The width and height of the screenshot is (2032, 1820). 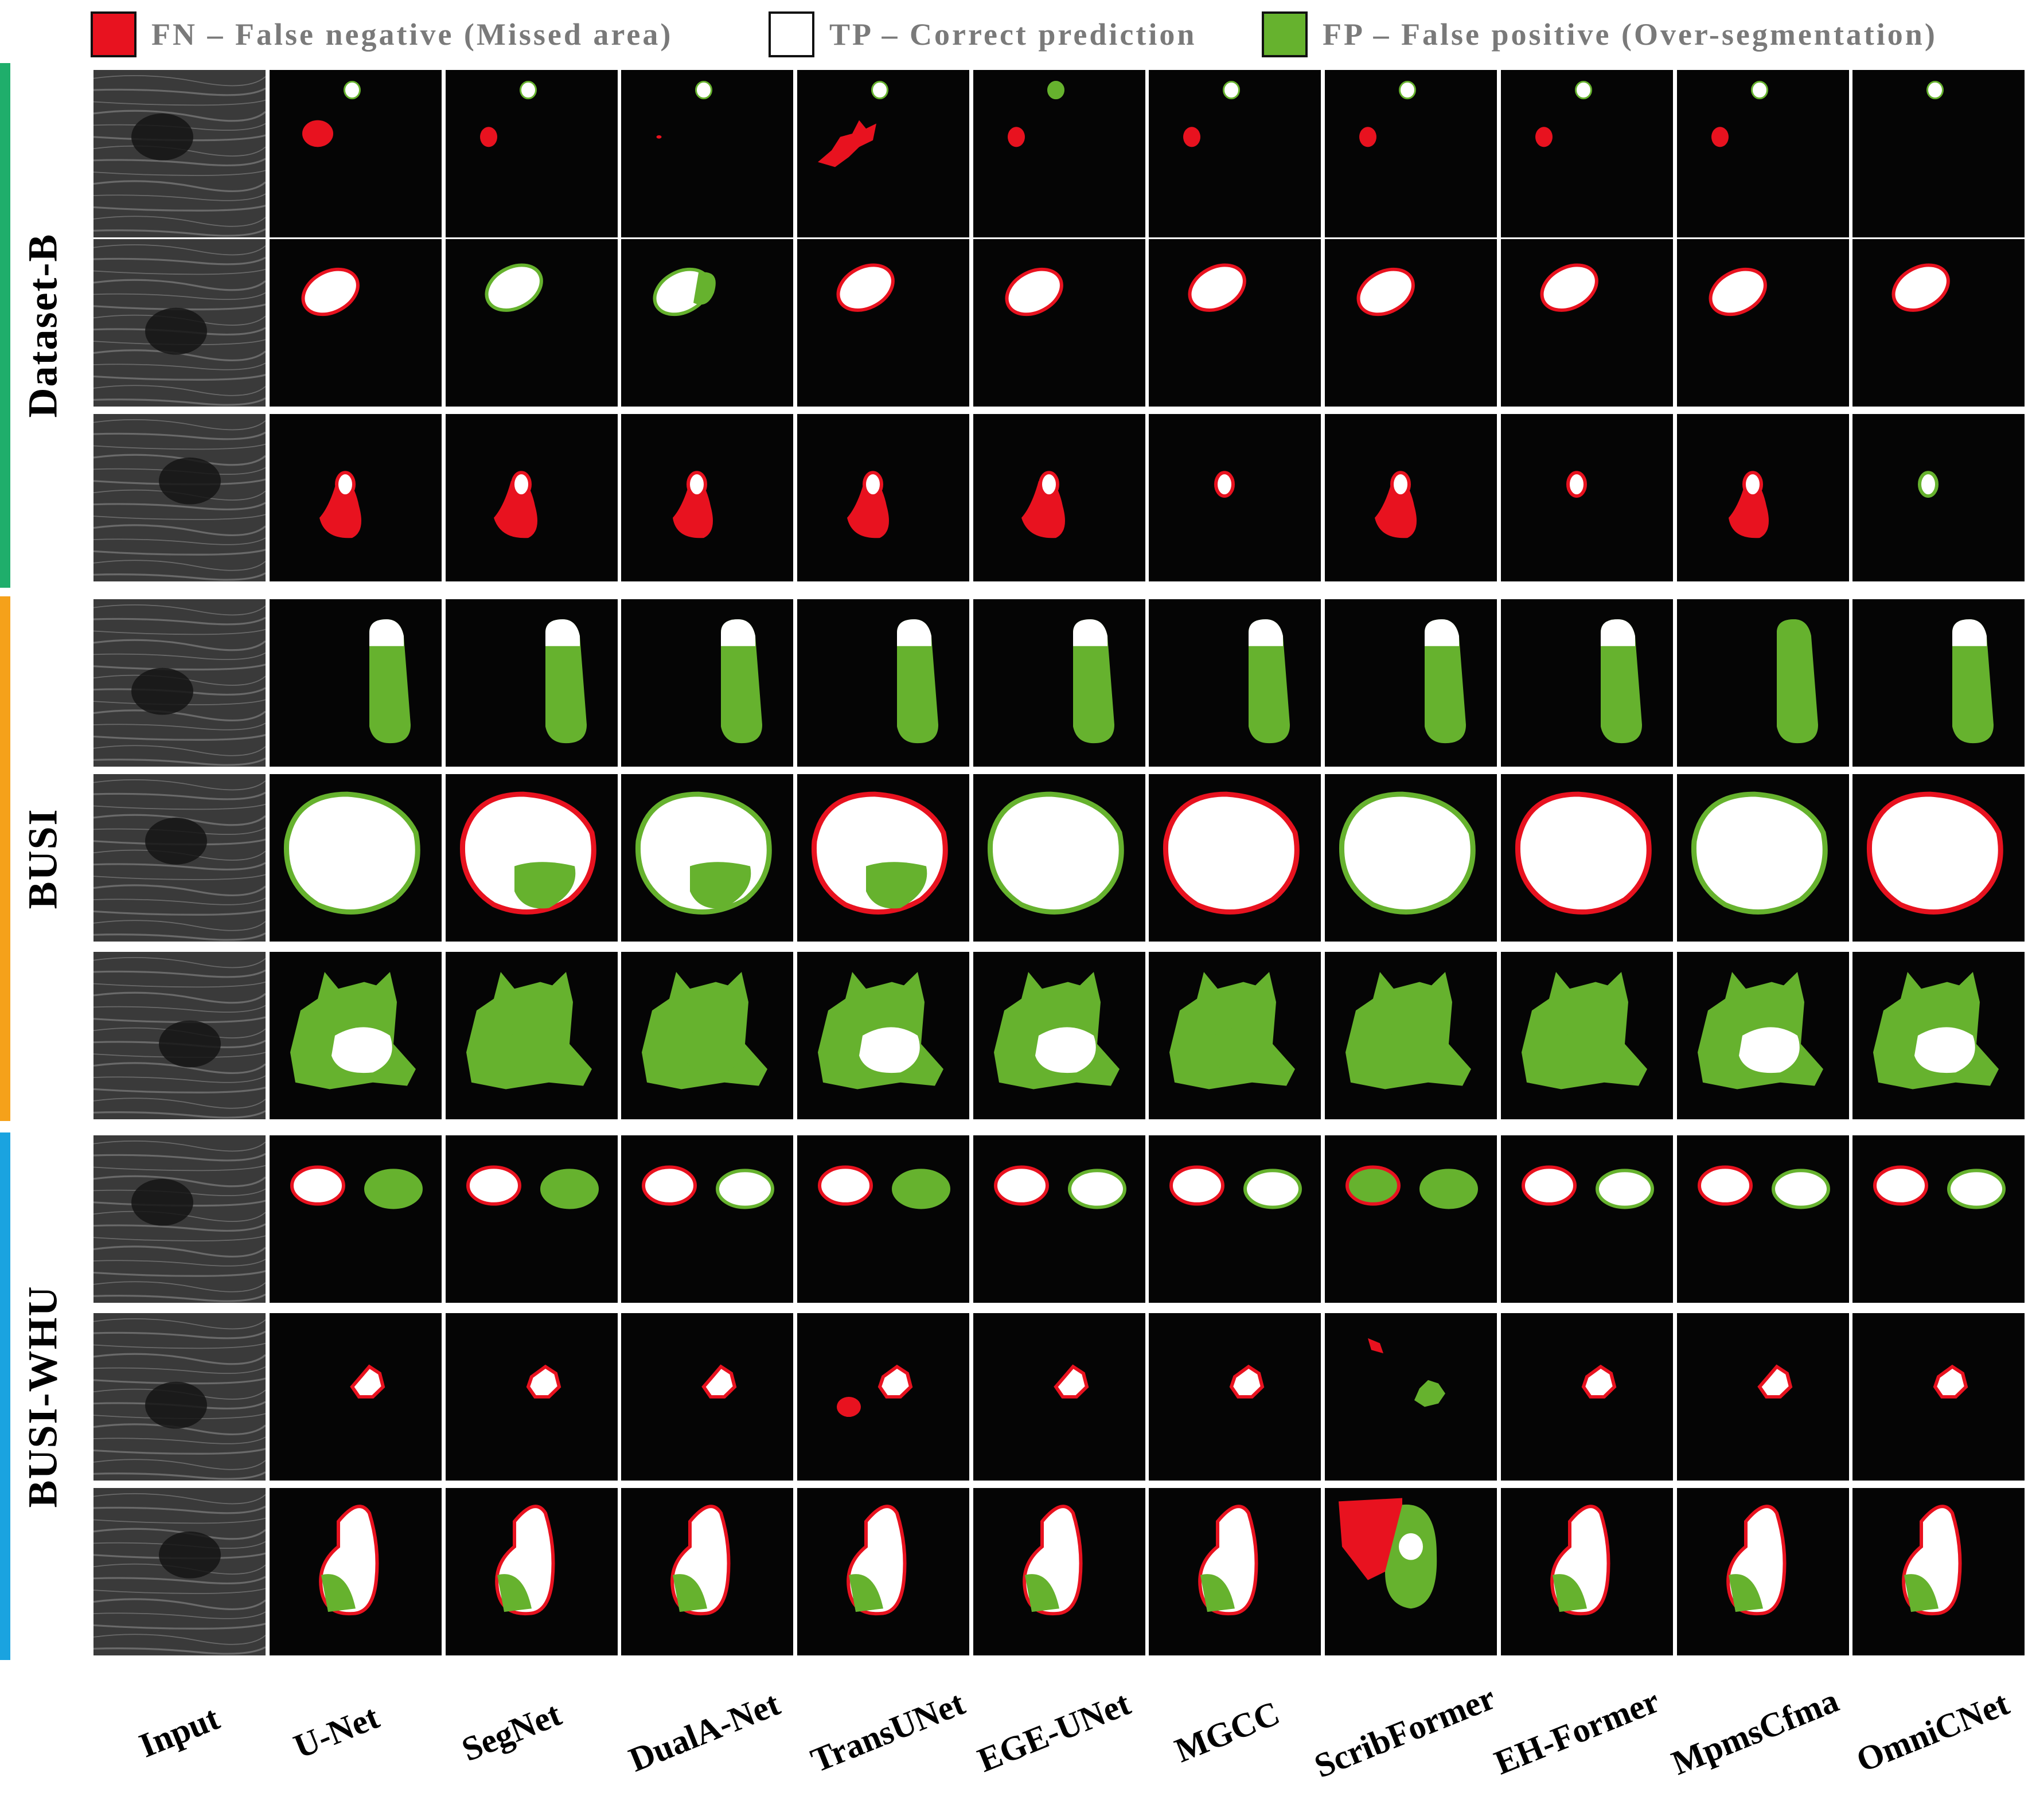 I want to click on fn-swatch, so click(x=113, y=34).